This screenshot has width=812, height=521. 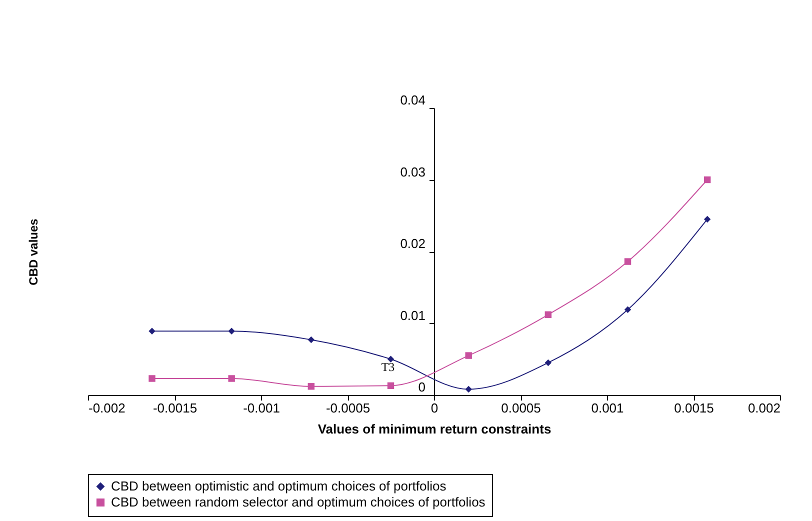 What do you see at coordinates (413, 315) in the screenshot?
I see `y-tick-label: 0.01` at bounding box center [413, 315].